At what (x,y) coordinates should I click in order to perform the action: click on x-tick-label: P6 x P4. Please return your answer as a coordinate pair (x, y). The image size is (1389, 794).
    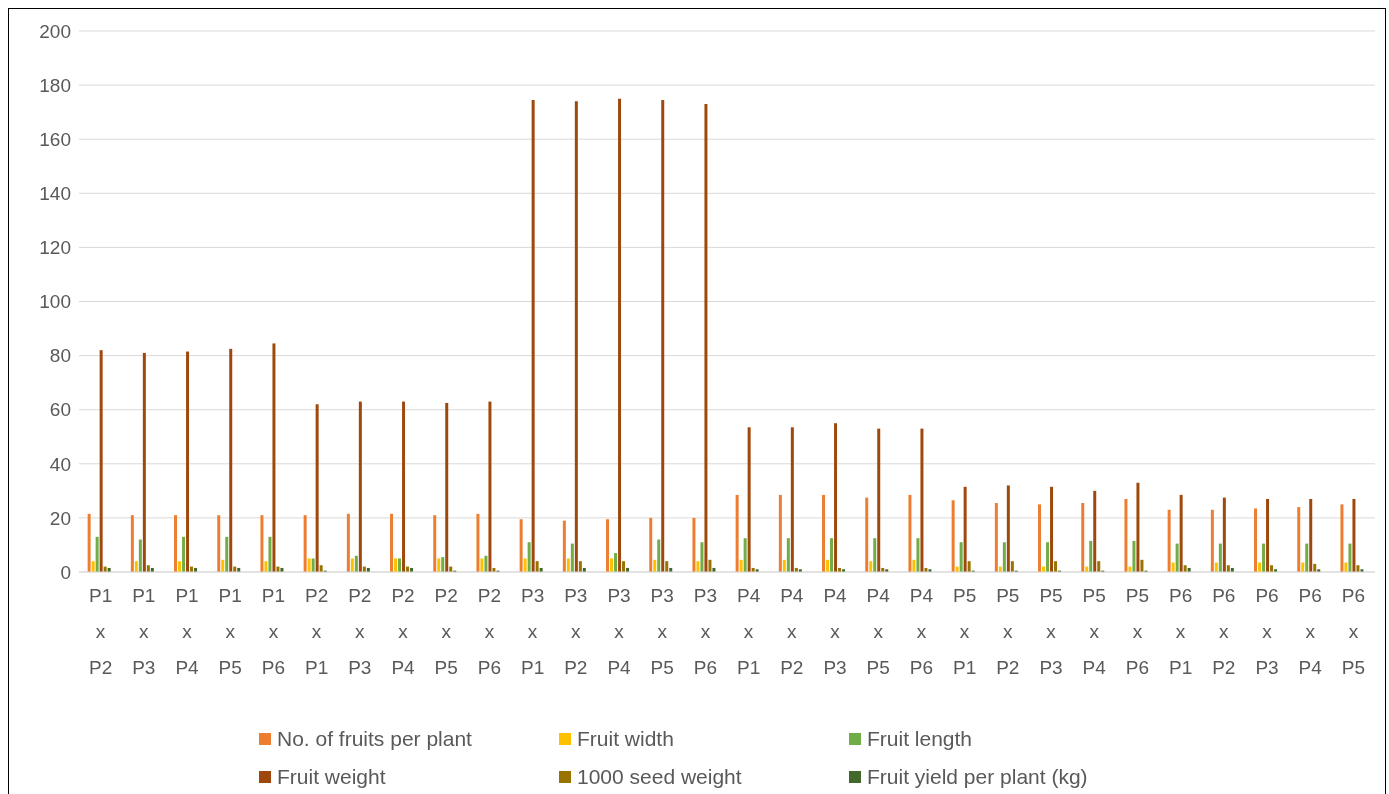
    Looking at the image, I should click on (1310, 631).